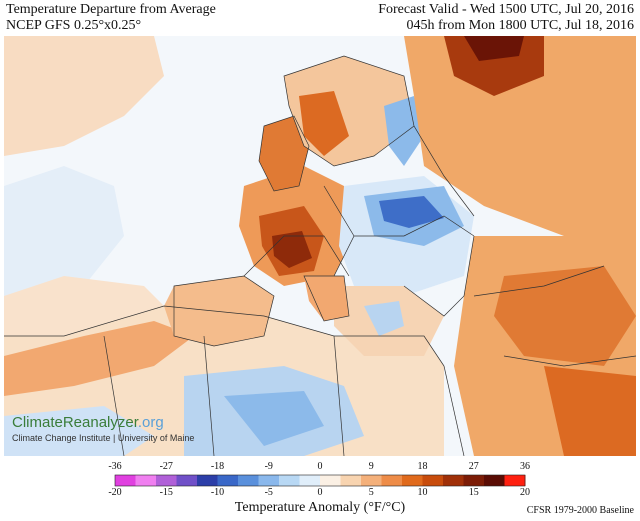 This screenshot has height=521, width=640. Describe the element at coordinates (115, 492) in the screenshot. I see `celsius-tick-label: -20` at that location.